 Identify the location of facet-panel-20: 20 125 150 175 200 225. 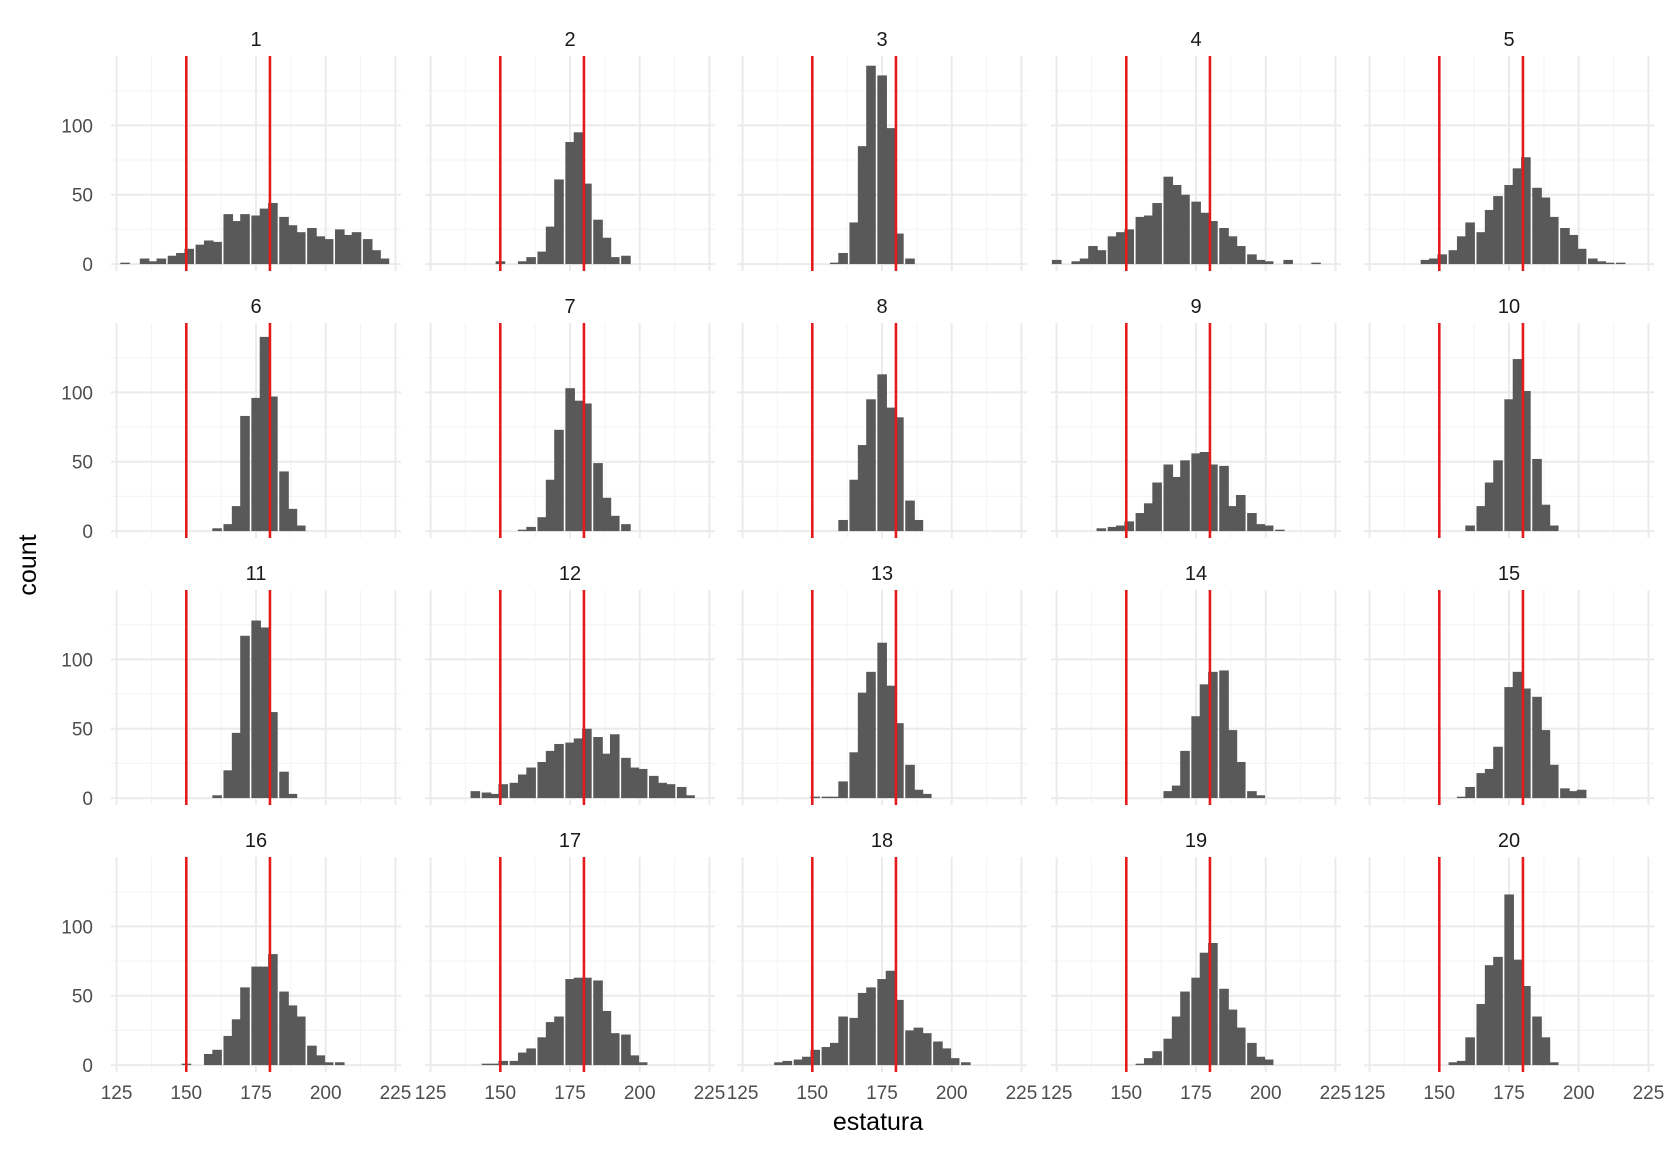
(1509, 967).